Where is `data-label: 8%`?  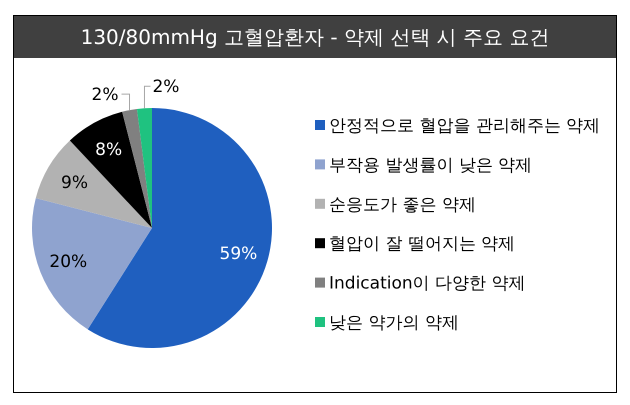
data-label: 8% is located at coordinates (108, 150).